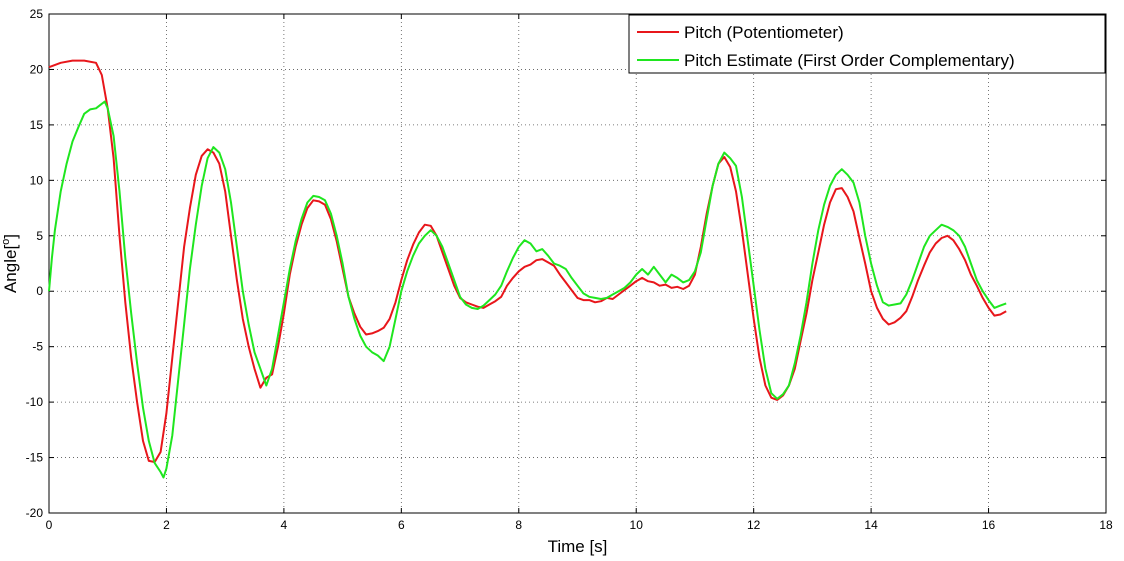  What do you see at coordinates (35, 513) in the screenshot?
I see `y-tick-label: -20` at bounding box center [35, 513].